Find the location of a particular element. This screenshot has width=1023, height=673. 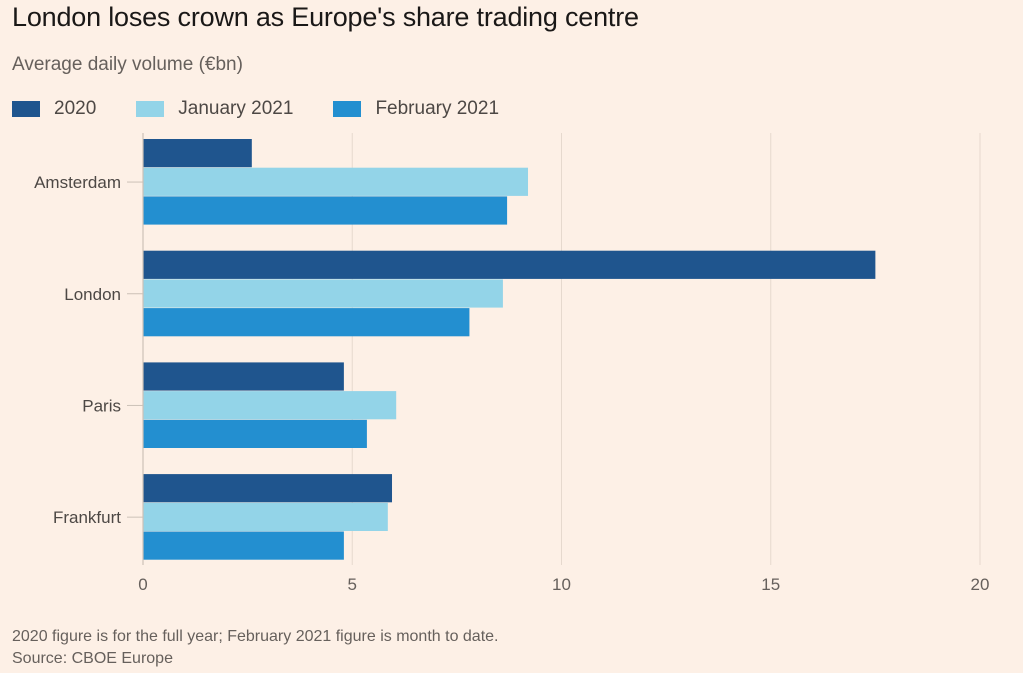

legend: 2020 January 2021 February 2021 is located at coordinates (275, 109).